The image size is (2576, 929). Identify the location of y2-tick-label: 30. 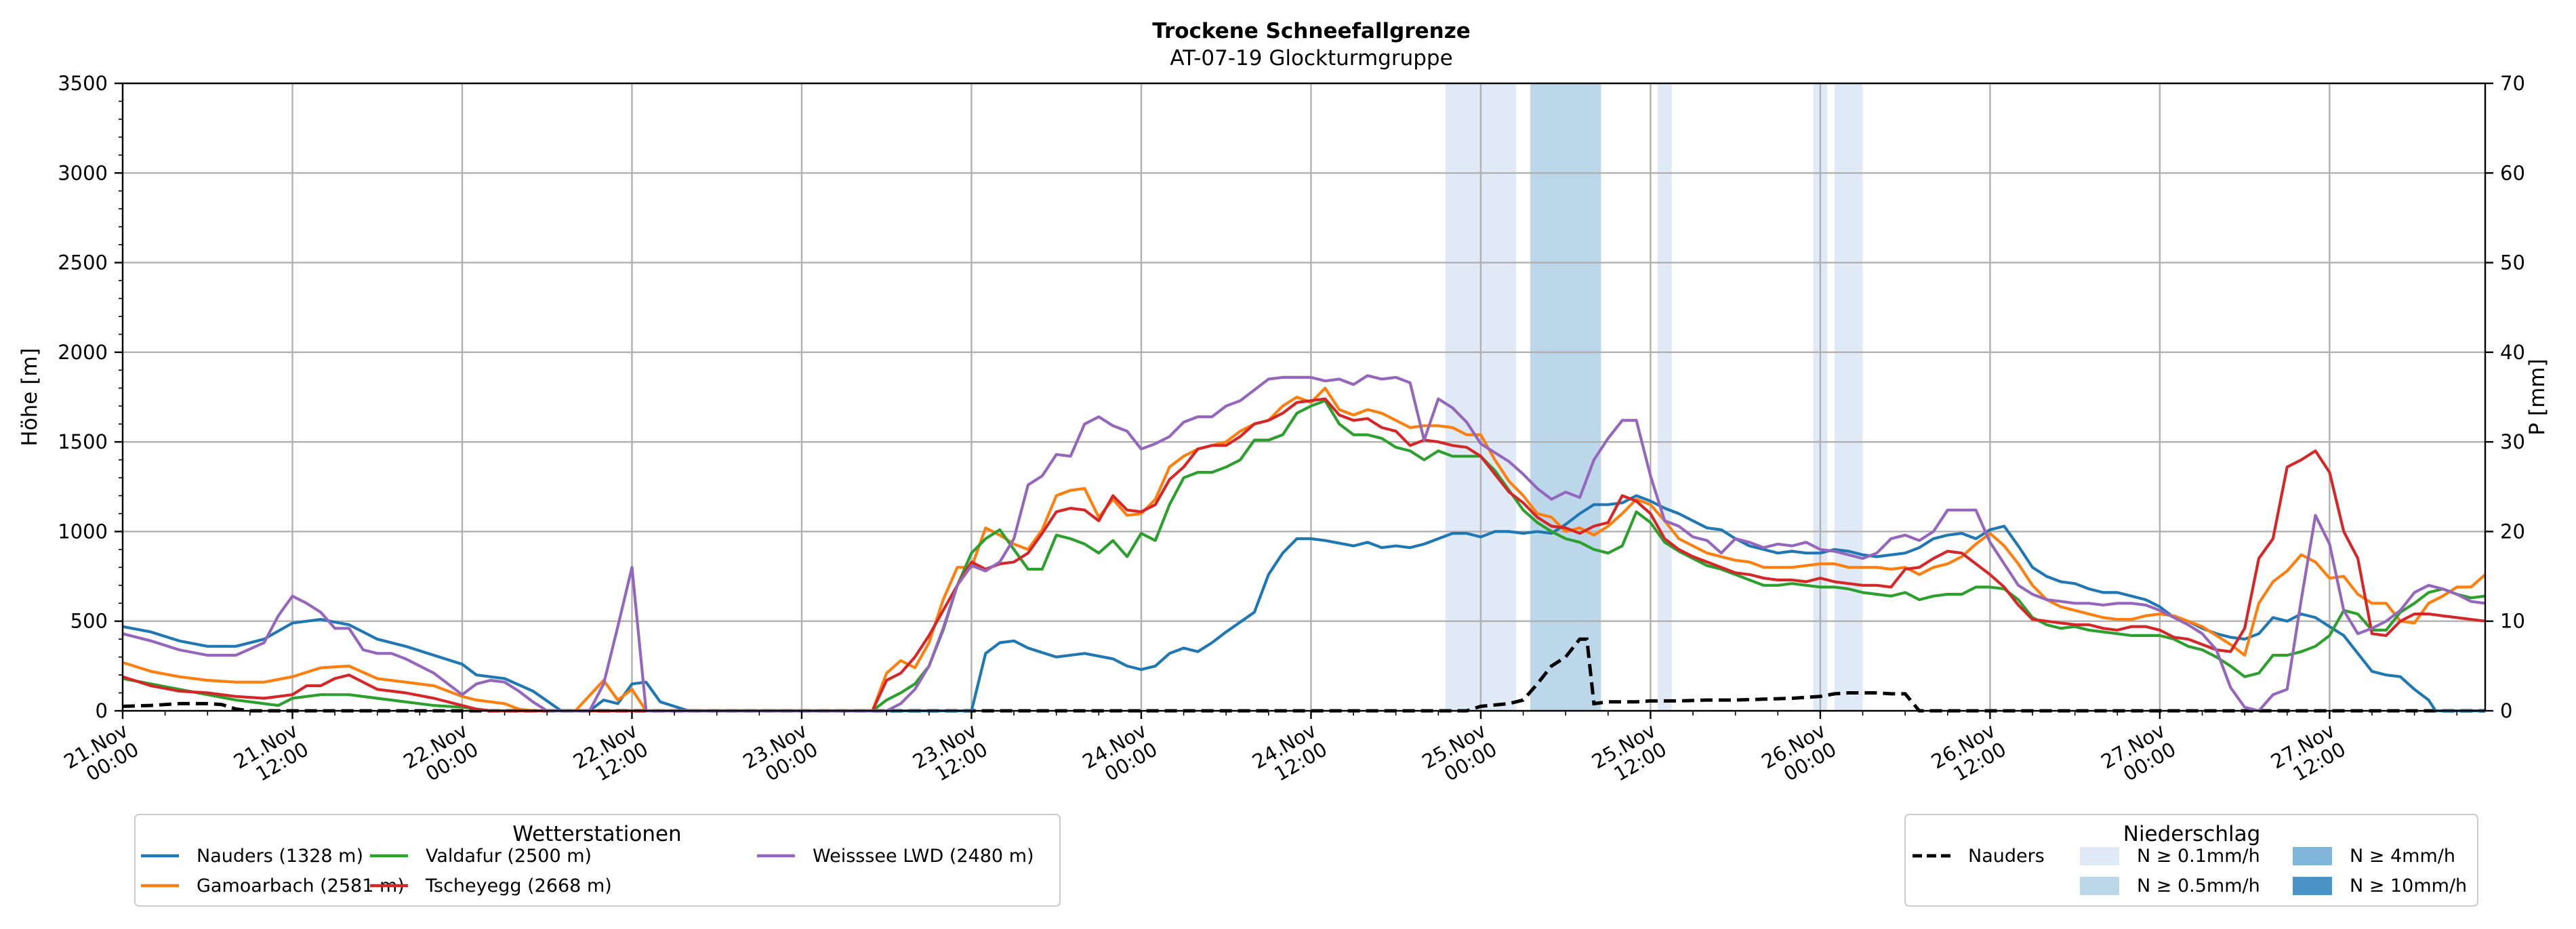
(2513, 441).